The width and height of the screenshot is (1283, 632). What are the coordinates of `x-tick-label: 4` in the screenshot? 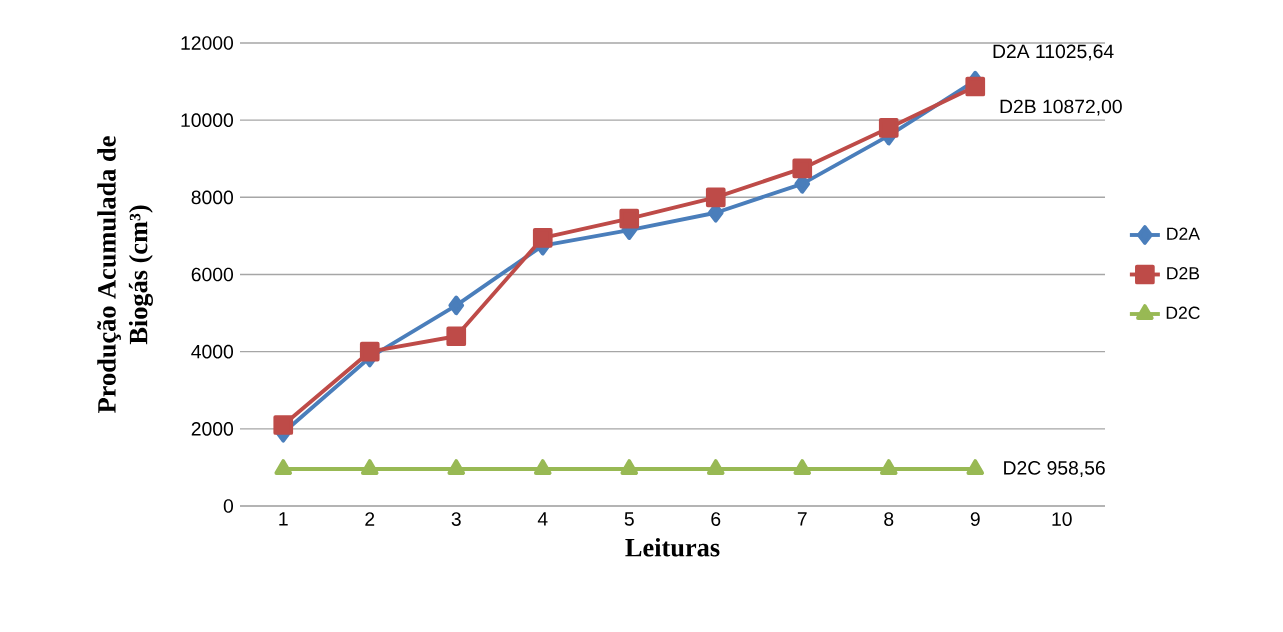 It's located at (542, 519).